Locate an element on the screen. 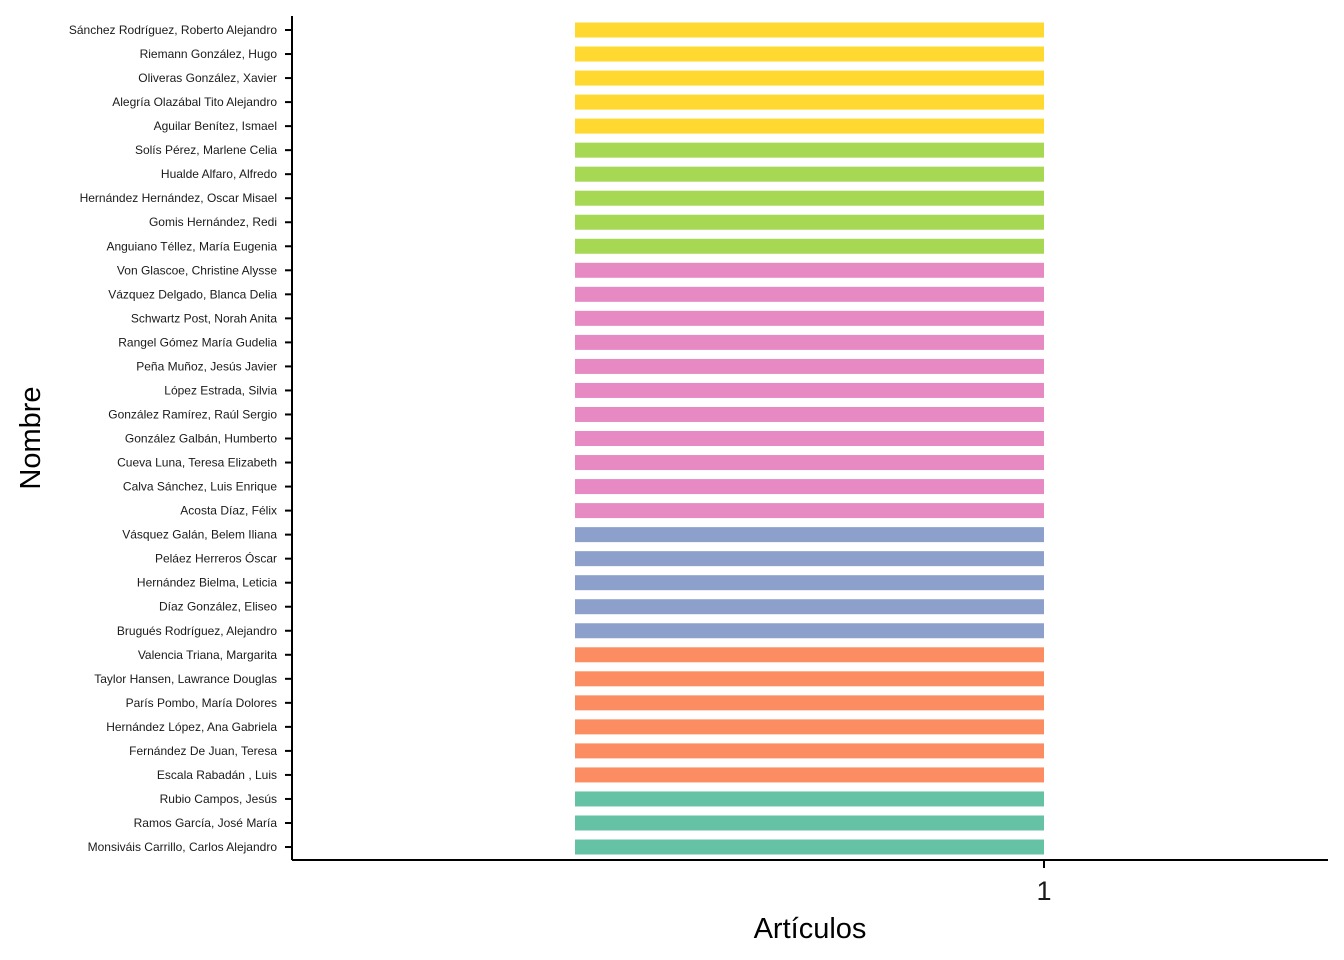  y-tick-label: Hernández Bielma, Leticia is located at coordinates (207, 583).